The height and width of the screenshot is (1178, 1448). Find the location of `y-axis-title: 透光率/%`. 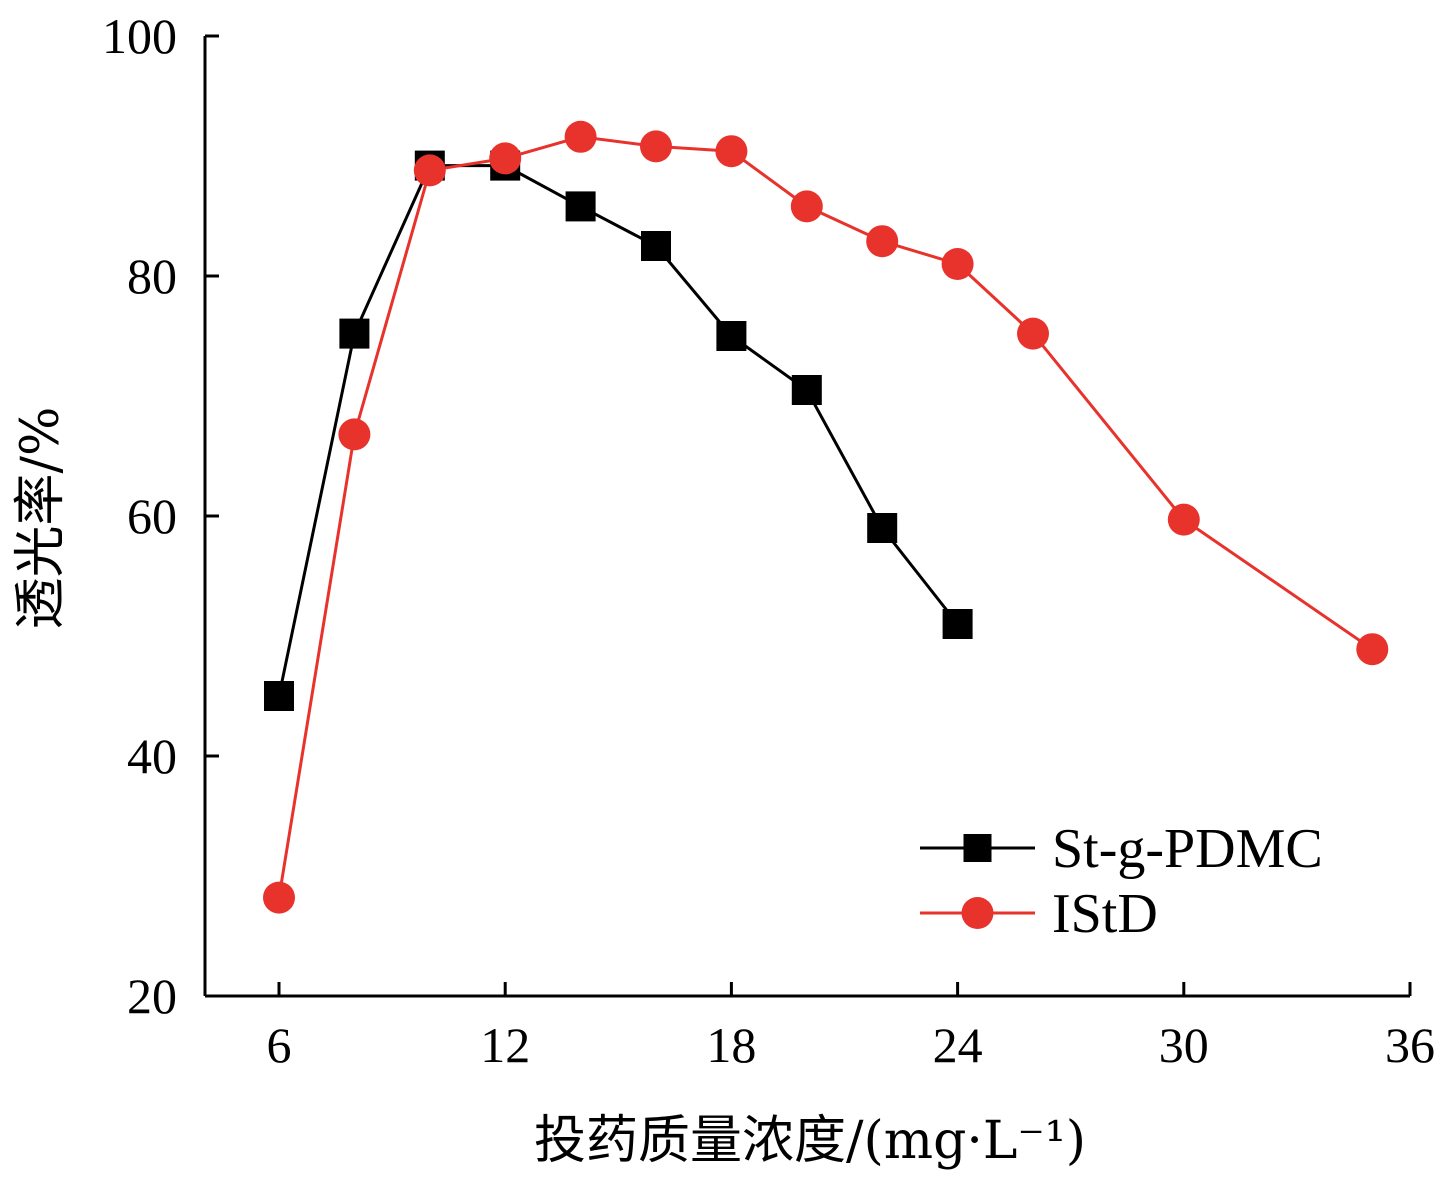

y-axis-title: 透光率/% is located at coordinates (41, 518).